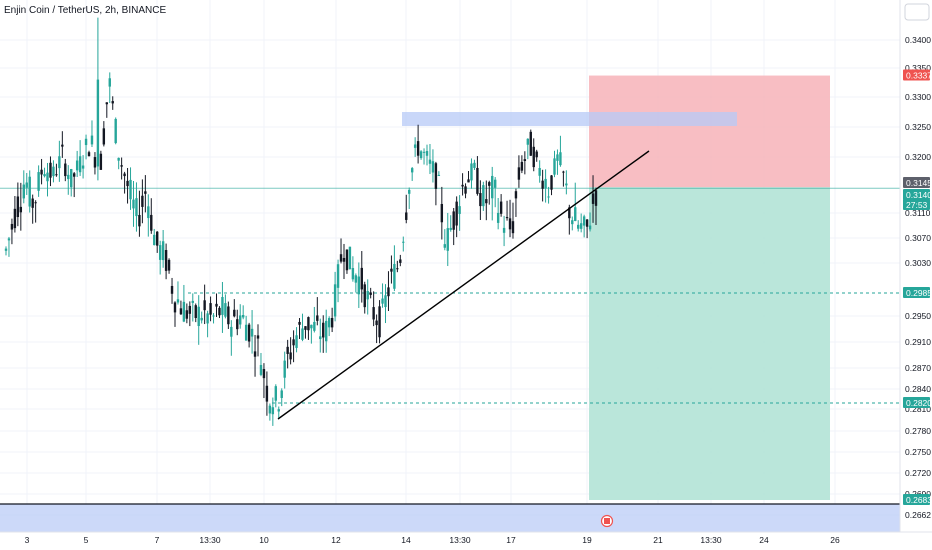 This screenshot has height=550, width=932. Describe the element at coordinates (511, 540) in the screenshot. I see `time-tick-label: 17` at that location.